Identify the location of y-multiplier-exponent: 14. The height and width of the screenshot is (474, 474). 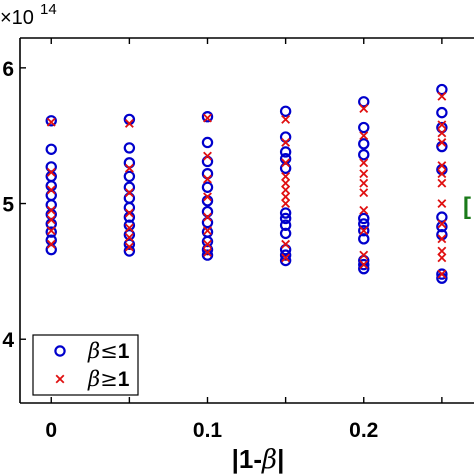
(48, 9).